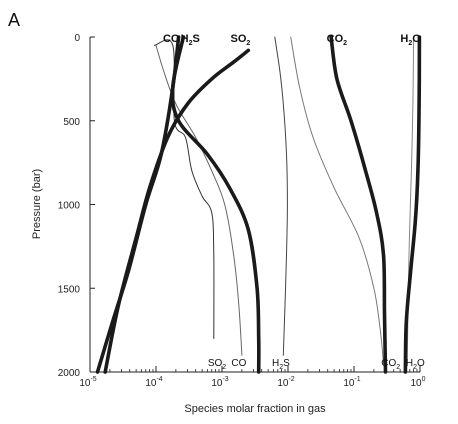  I want to click on top-species-label: H2O, so click(410, 40).